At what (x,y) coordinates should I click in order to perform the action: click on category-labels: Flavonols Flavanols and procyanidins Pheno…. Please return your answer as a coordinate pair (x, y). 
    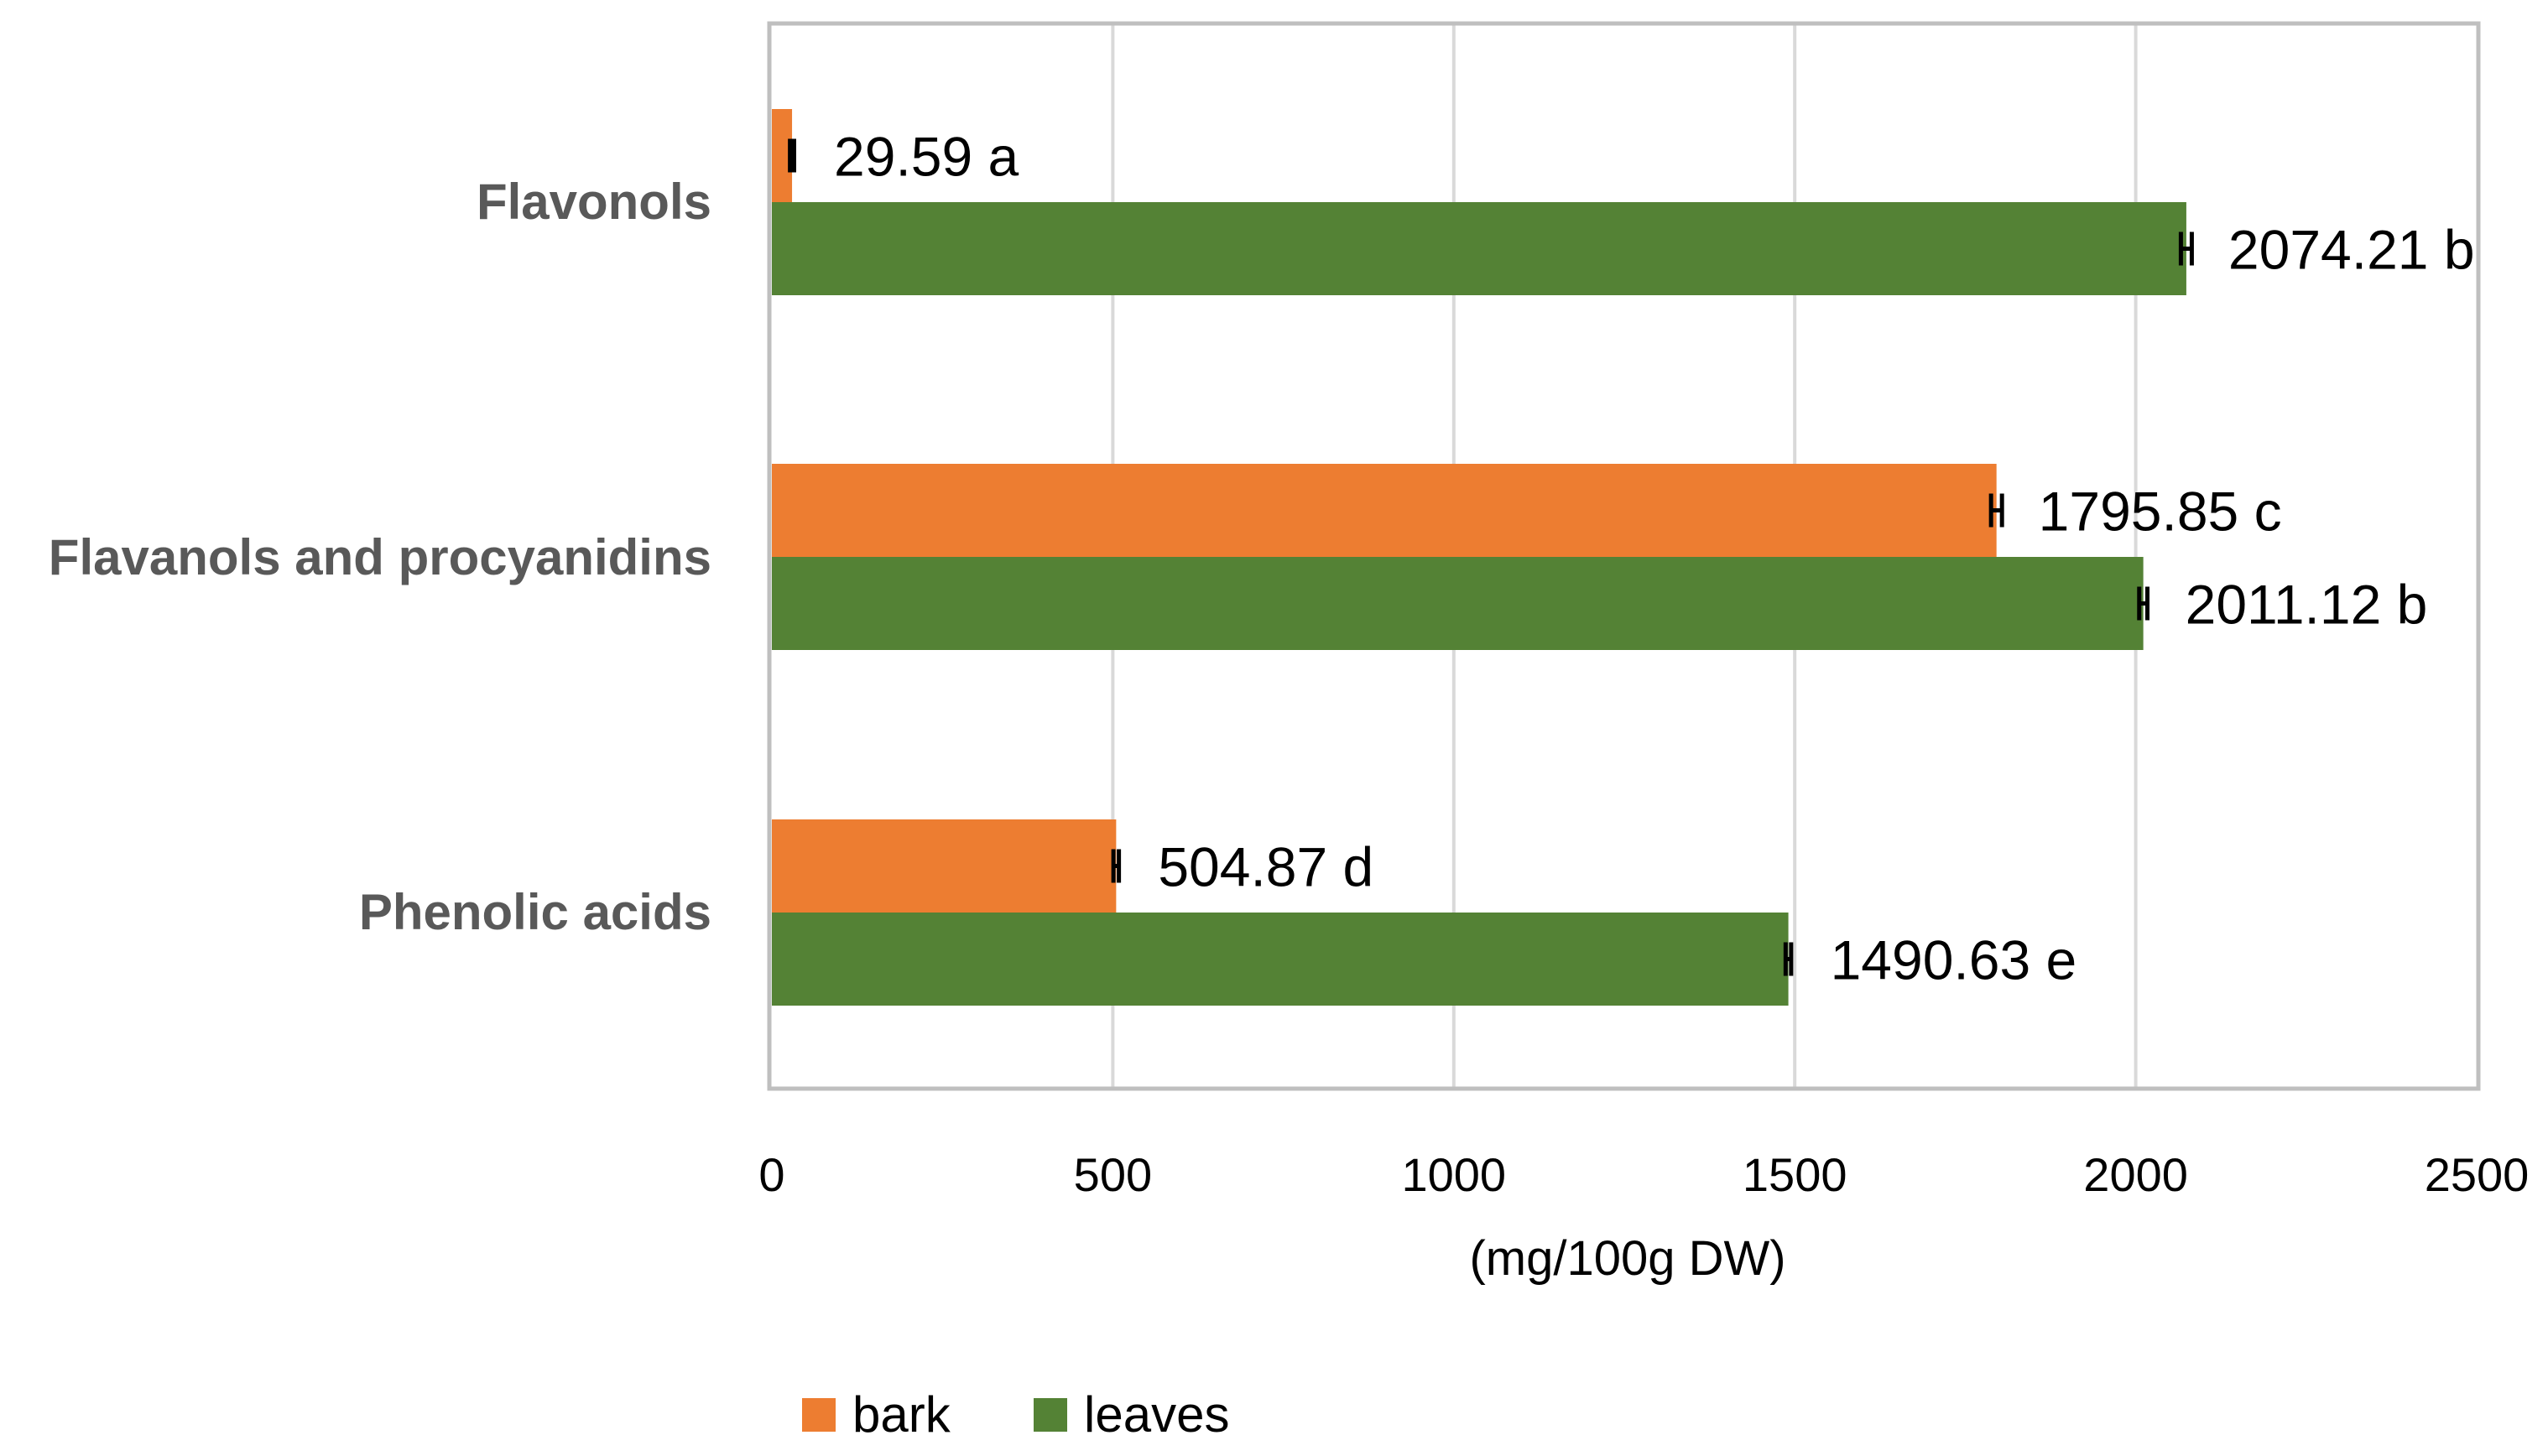
    Looking at the image, I should click on (380, 557).